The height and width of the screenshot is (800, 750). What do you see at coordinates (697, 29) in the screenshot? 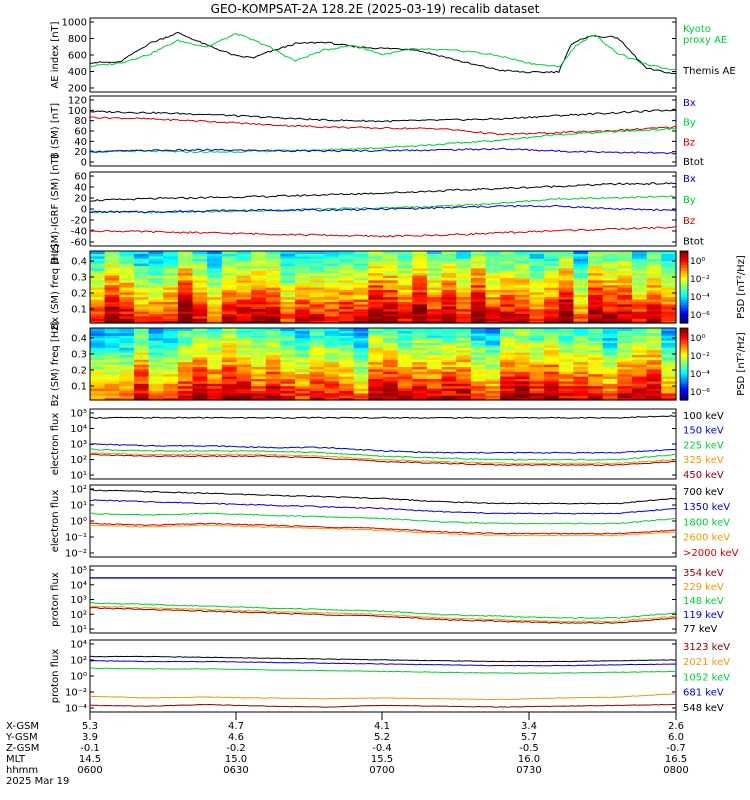
I see `ae-legend-item: Kyoto` at bounding box center [697, 29].